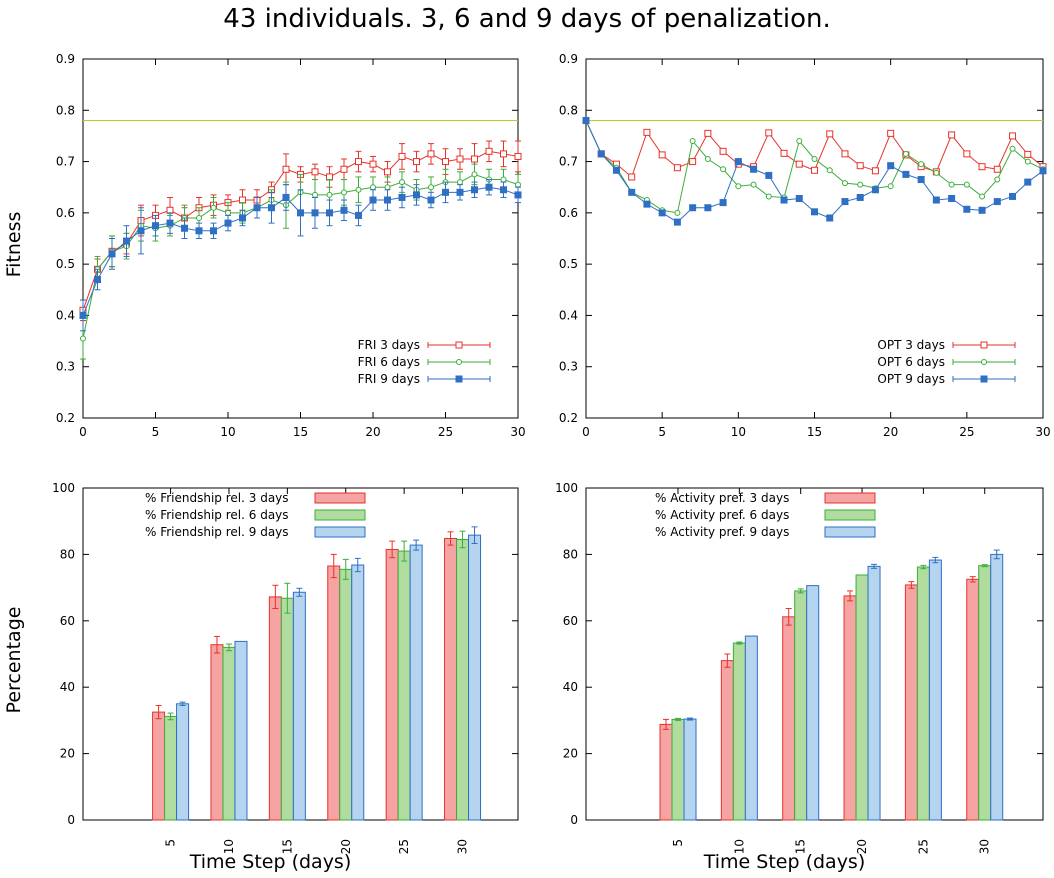  Describe the element at coordinates (911, 379) in the screenshot. I see `legend-label: OPT 9 days` at that location.